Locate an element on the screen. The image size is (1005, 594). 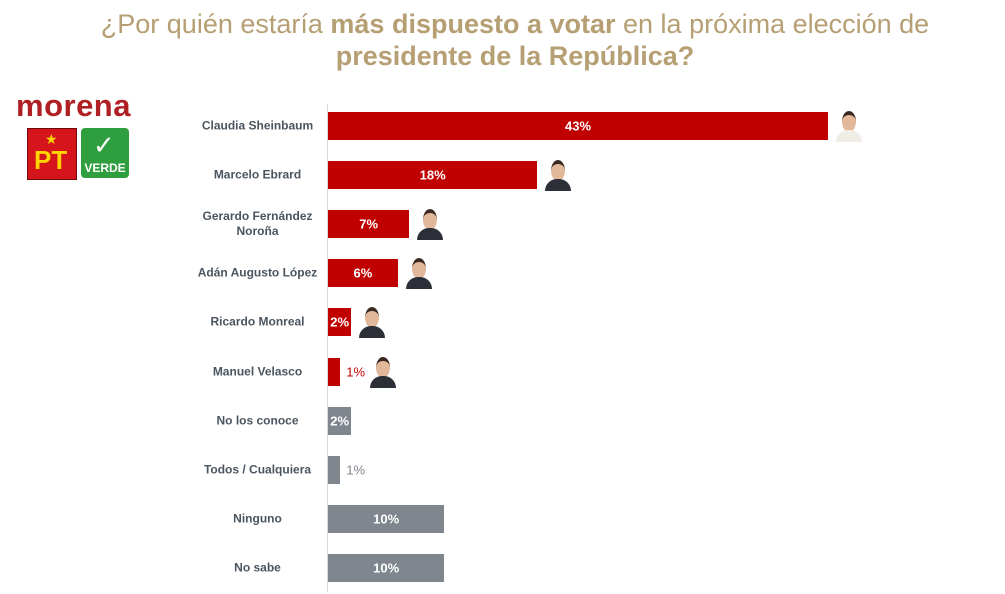
logo-pt: ★ PT is located at coordinates (52, 154).